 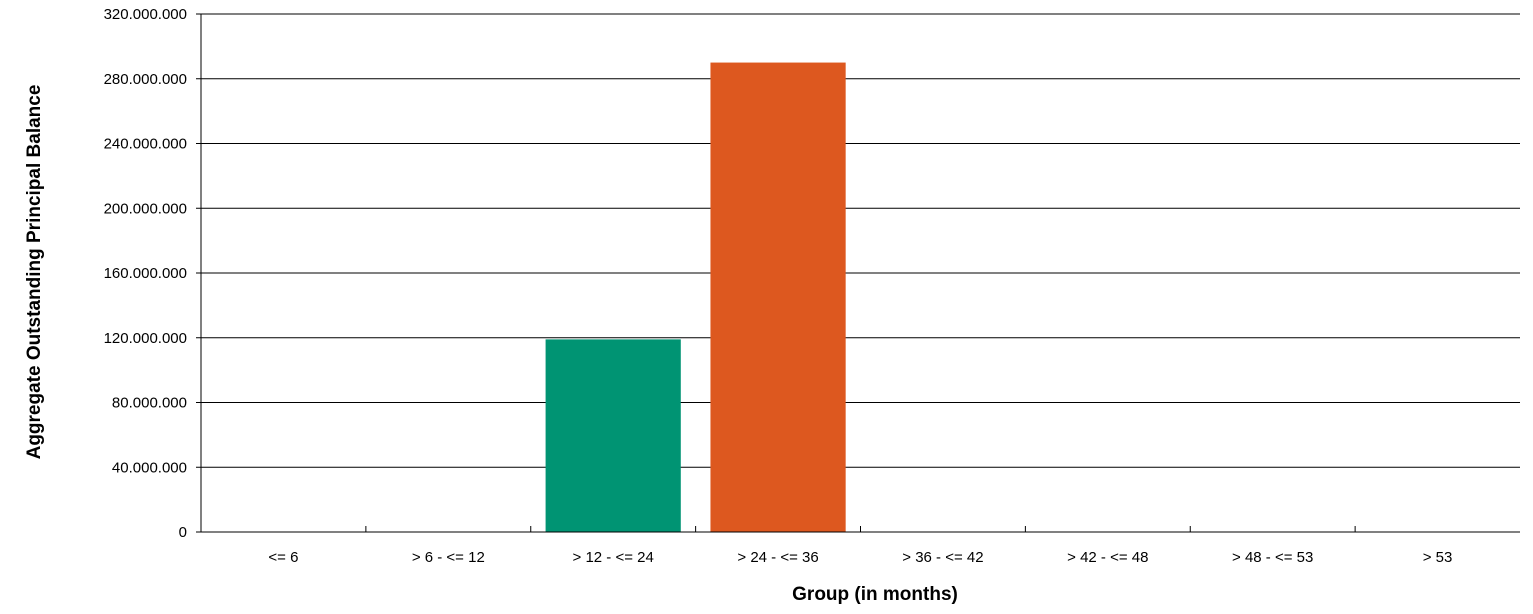 I want to click on y-tick-label: 80.000.000, so click(x=149, y=403).